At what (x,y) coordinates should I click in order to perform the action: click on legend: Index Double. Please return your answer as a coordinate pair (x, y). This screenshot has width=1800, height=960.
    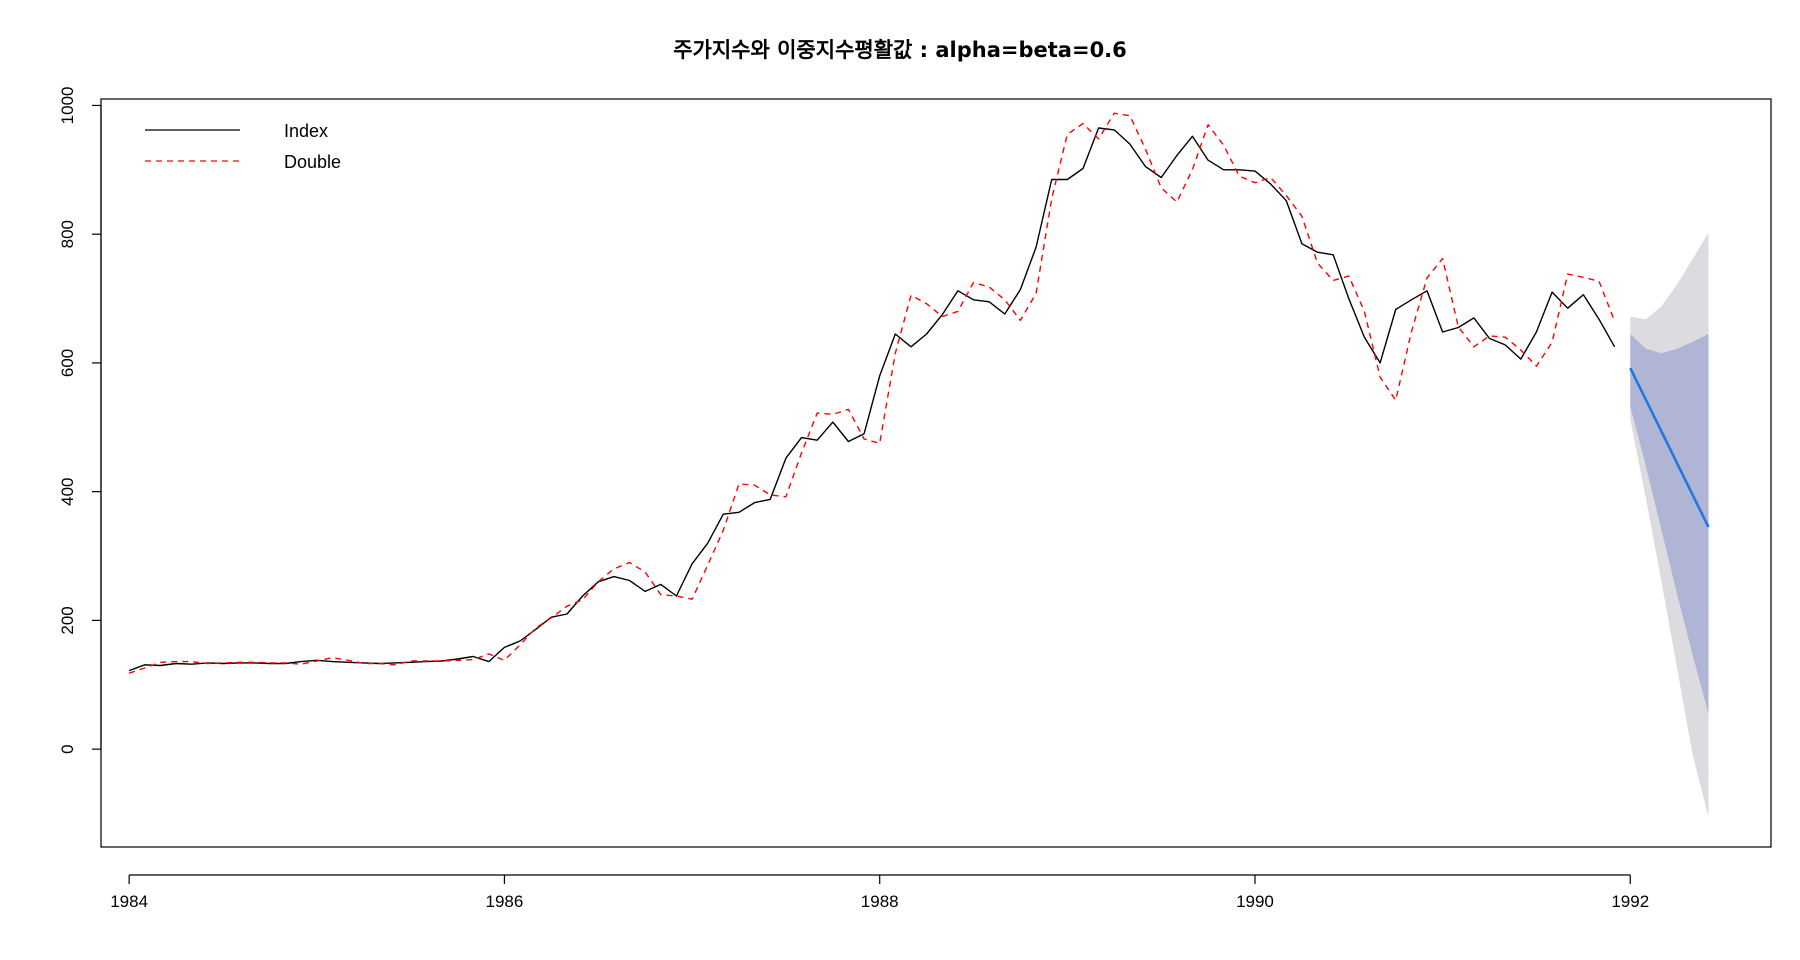
    Looking at the image, I should click on (243, 146).